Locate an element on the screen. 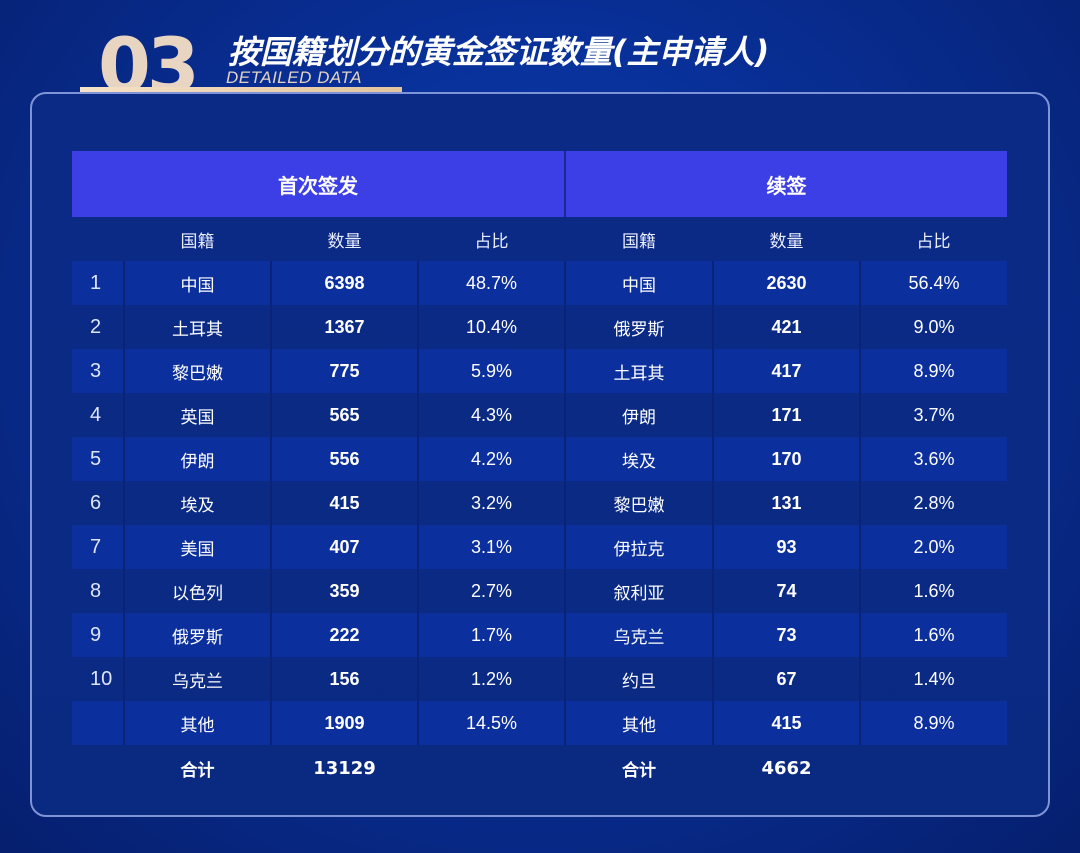  table-row: 2 土耳其 1367 10.4% 俄罗斯 421 9.0% is located at coordinates (539, 327).